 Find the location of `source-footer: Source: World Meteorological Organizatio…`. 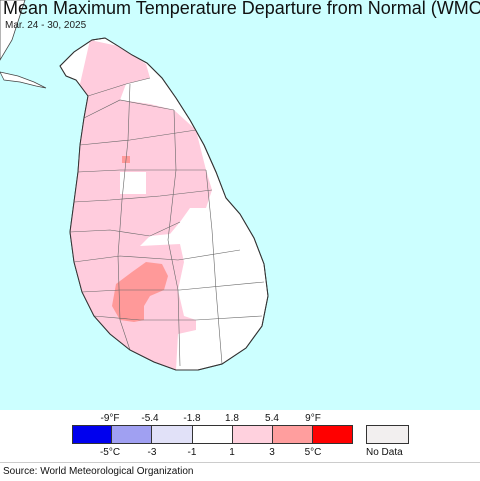

source-footer: Source: World Meteorological Organizatio… is located at coordinates (240, 471).